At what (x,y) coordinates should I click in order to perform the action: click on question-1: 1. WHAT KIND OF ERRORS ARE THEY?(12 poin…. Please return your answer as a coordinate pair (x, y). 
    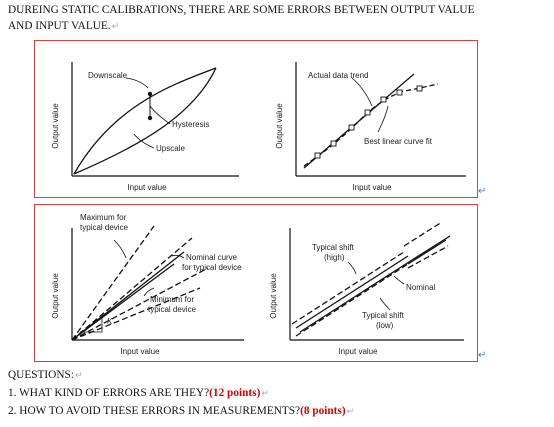
    Looking at the image, I should click on (138, 393).